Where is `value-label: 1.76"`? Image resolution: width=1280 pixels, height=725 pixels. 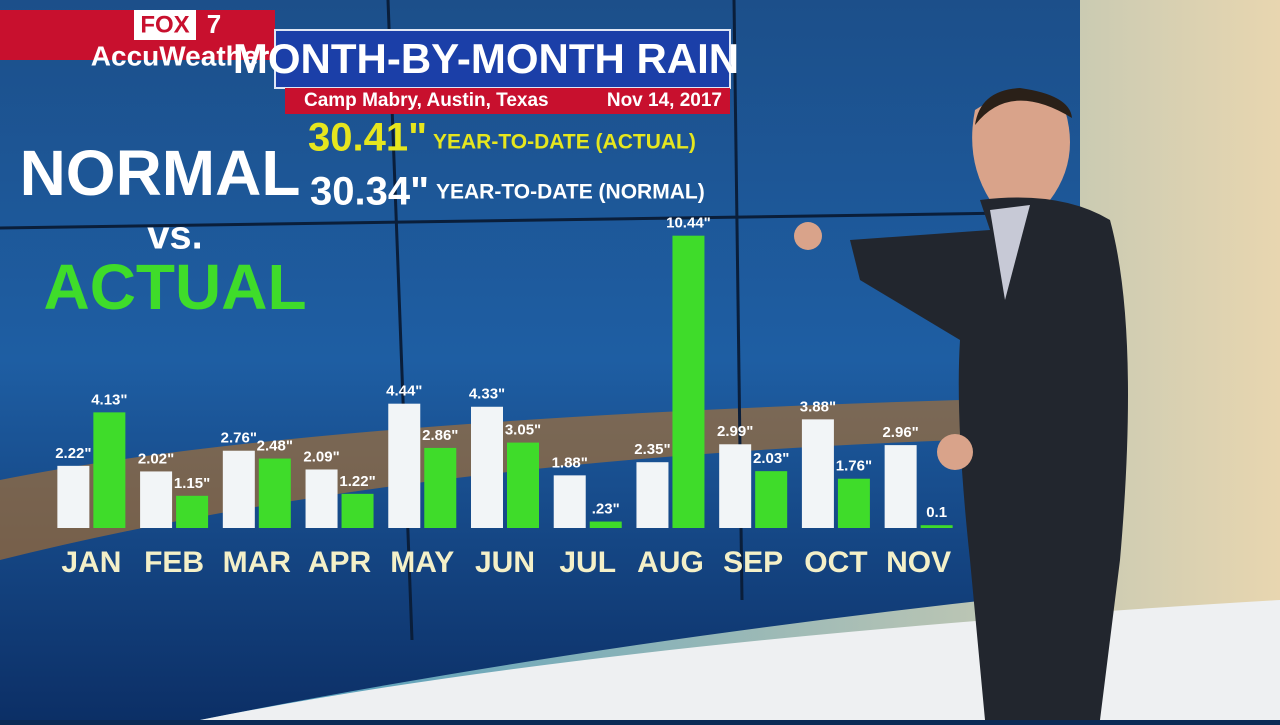
value-label: 1.76" is located at coordinates (854, 466).